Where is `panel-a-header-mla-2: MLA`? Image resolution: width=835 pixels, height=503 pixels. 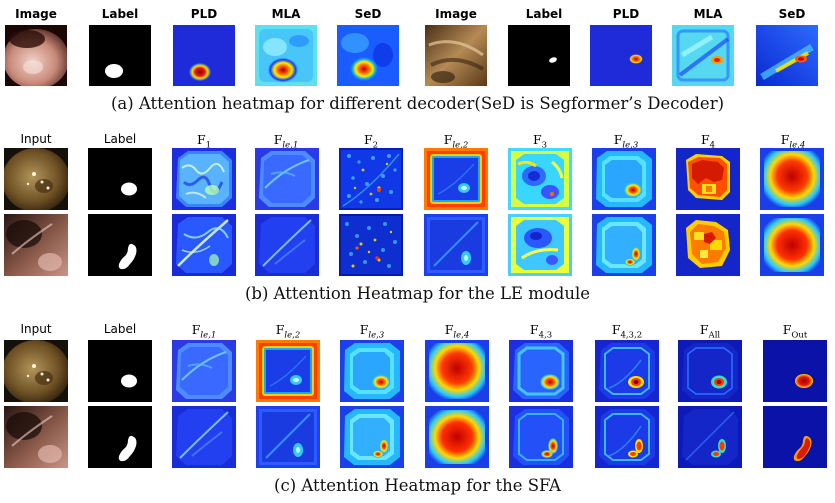 panel-a-header-mla-2: MLA is located at coordinates (708, 14).